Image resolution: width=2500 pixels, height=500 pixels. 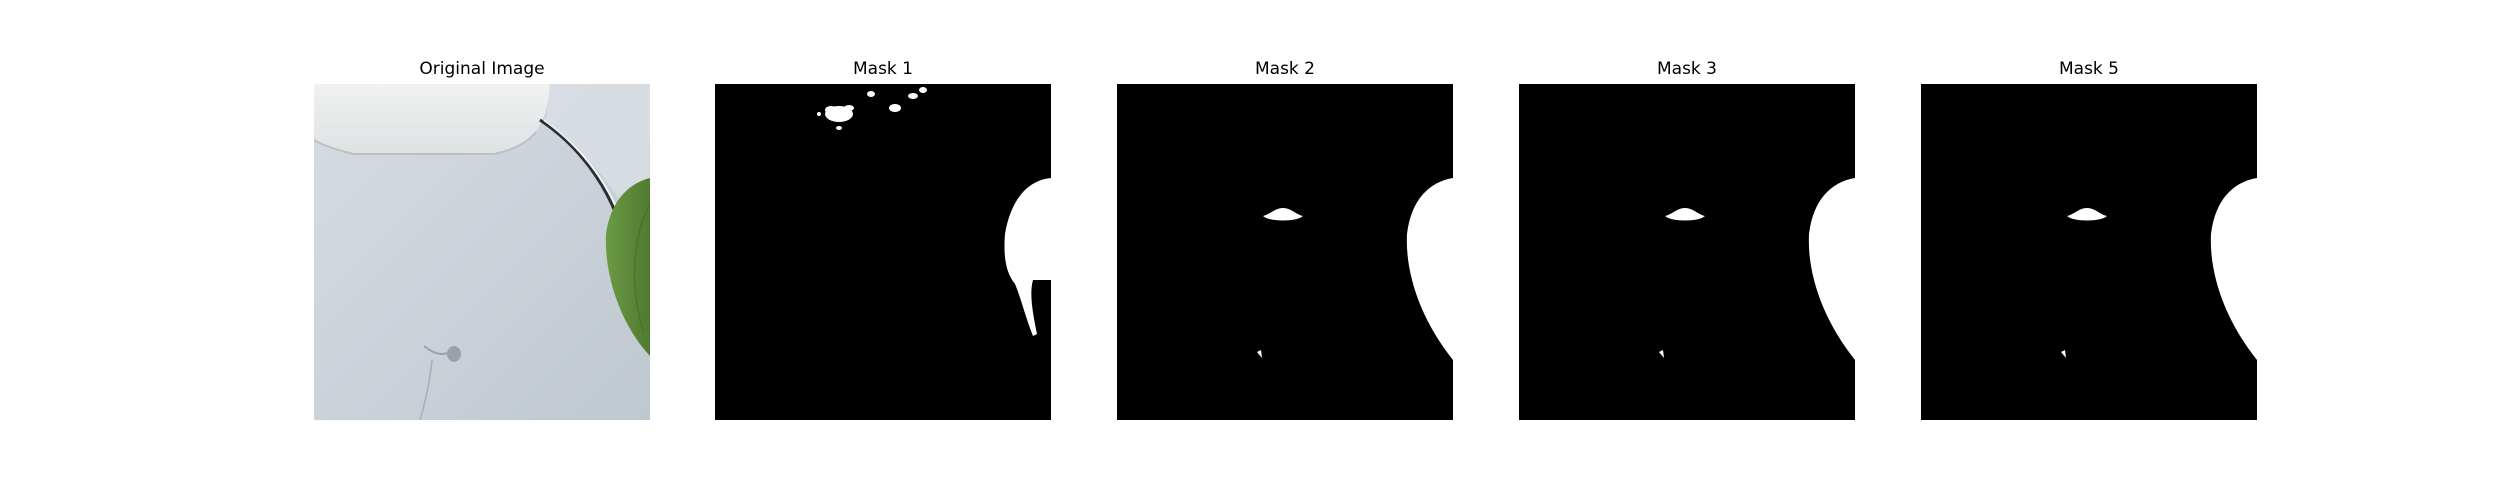 I want to click on panel-mask-2: Mask 2, so click(x=1285, y=250).